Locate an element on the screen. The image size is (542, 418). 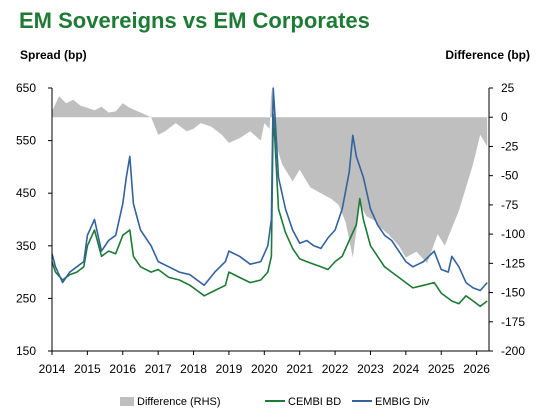
x-tick-label: 2023 is located at coordinates (370, 369).